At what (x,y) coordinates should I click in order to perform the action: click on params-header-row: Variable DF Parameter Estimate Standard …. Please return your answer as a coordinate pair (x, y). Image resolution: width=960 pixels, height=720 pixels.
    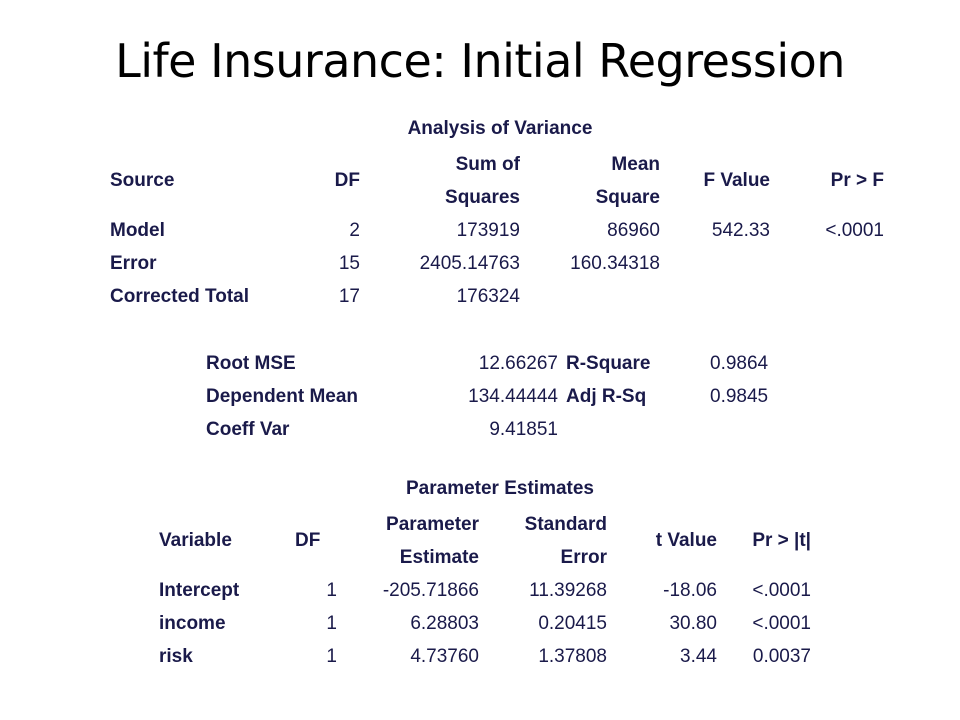
    Looking at the image, I should click on (485, 541).